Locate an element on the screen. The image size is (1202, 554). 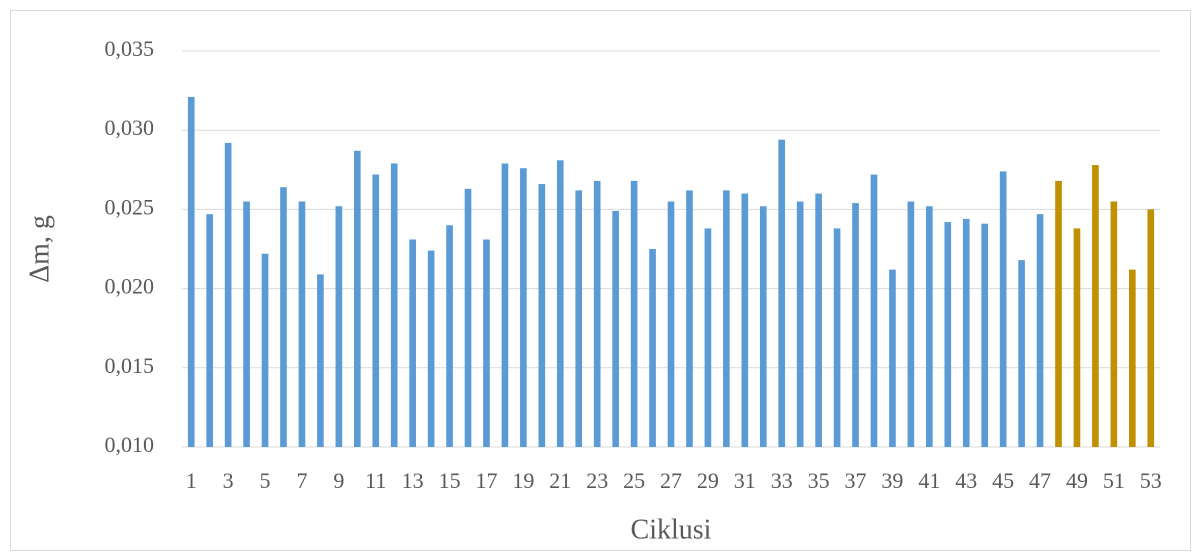
x-tick-label: 7 is located at coordinates (301, 480).